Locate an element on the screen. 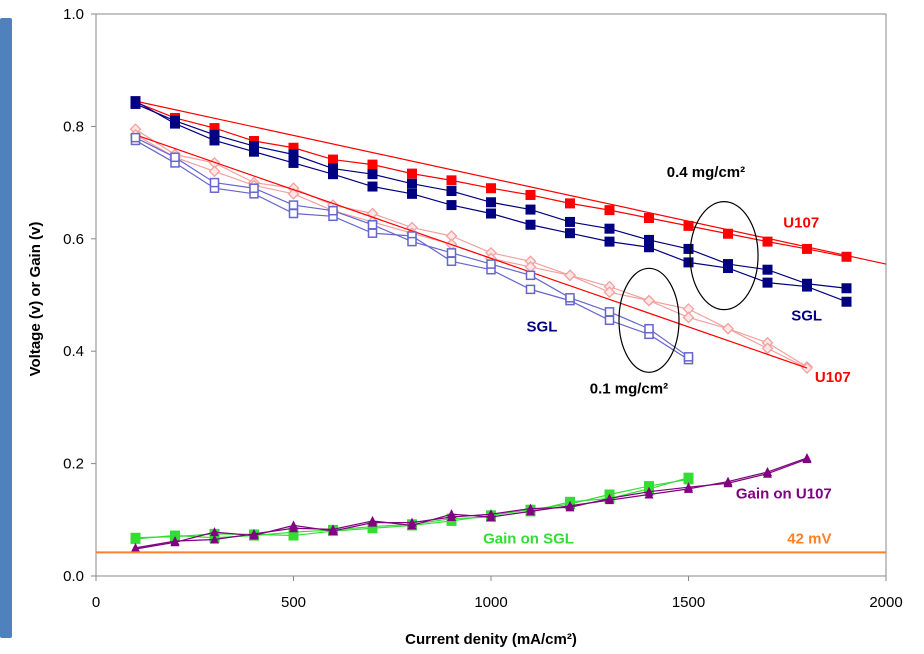 The image size is (924, 654). annotation-0-1-mg: 0.1 mg/cm² is located at coordinates (629, 388).